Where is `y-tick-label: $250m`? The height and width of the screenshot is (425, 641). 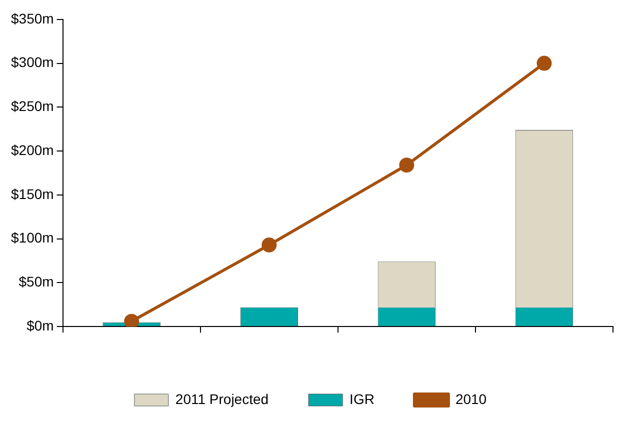
y-tick-label: $250m is located at coordinates (32, 106).